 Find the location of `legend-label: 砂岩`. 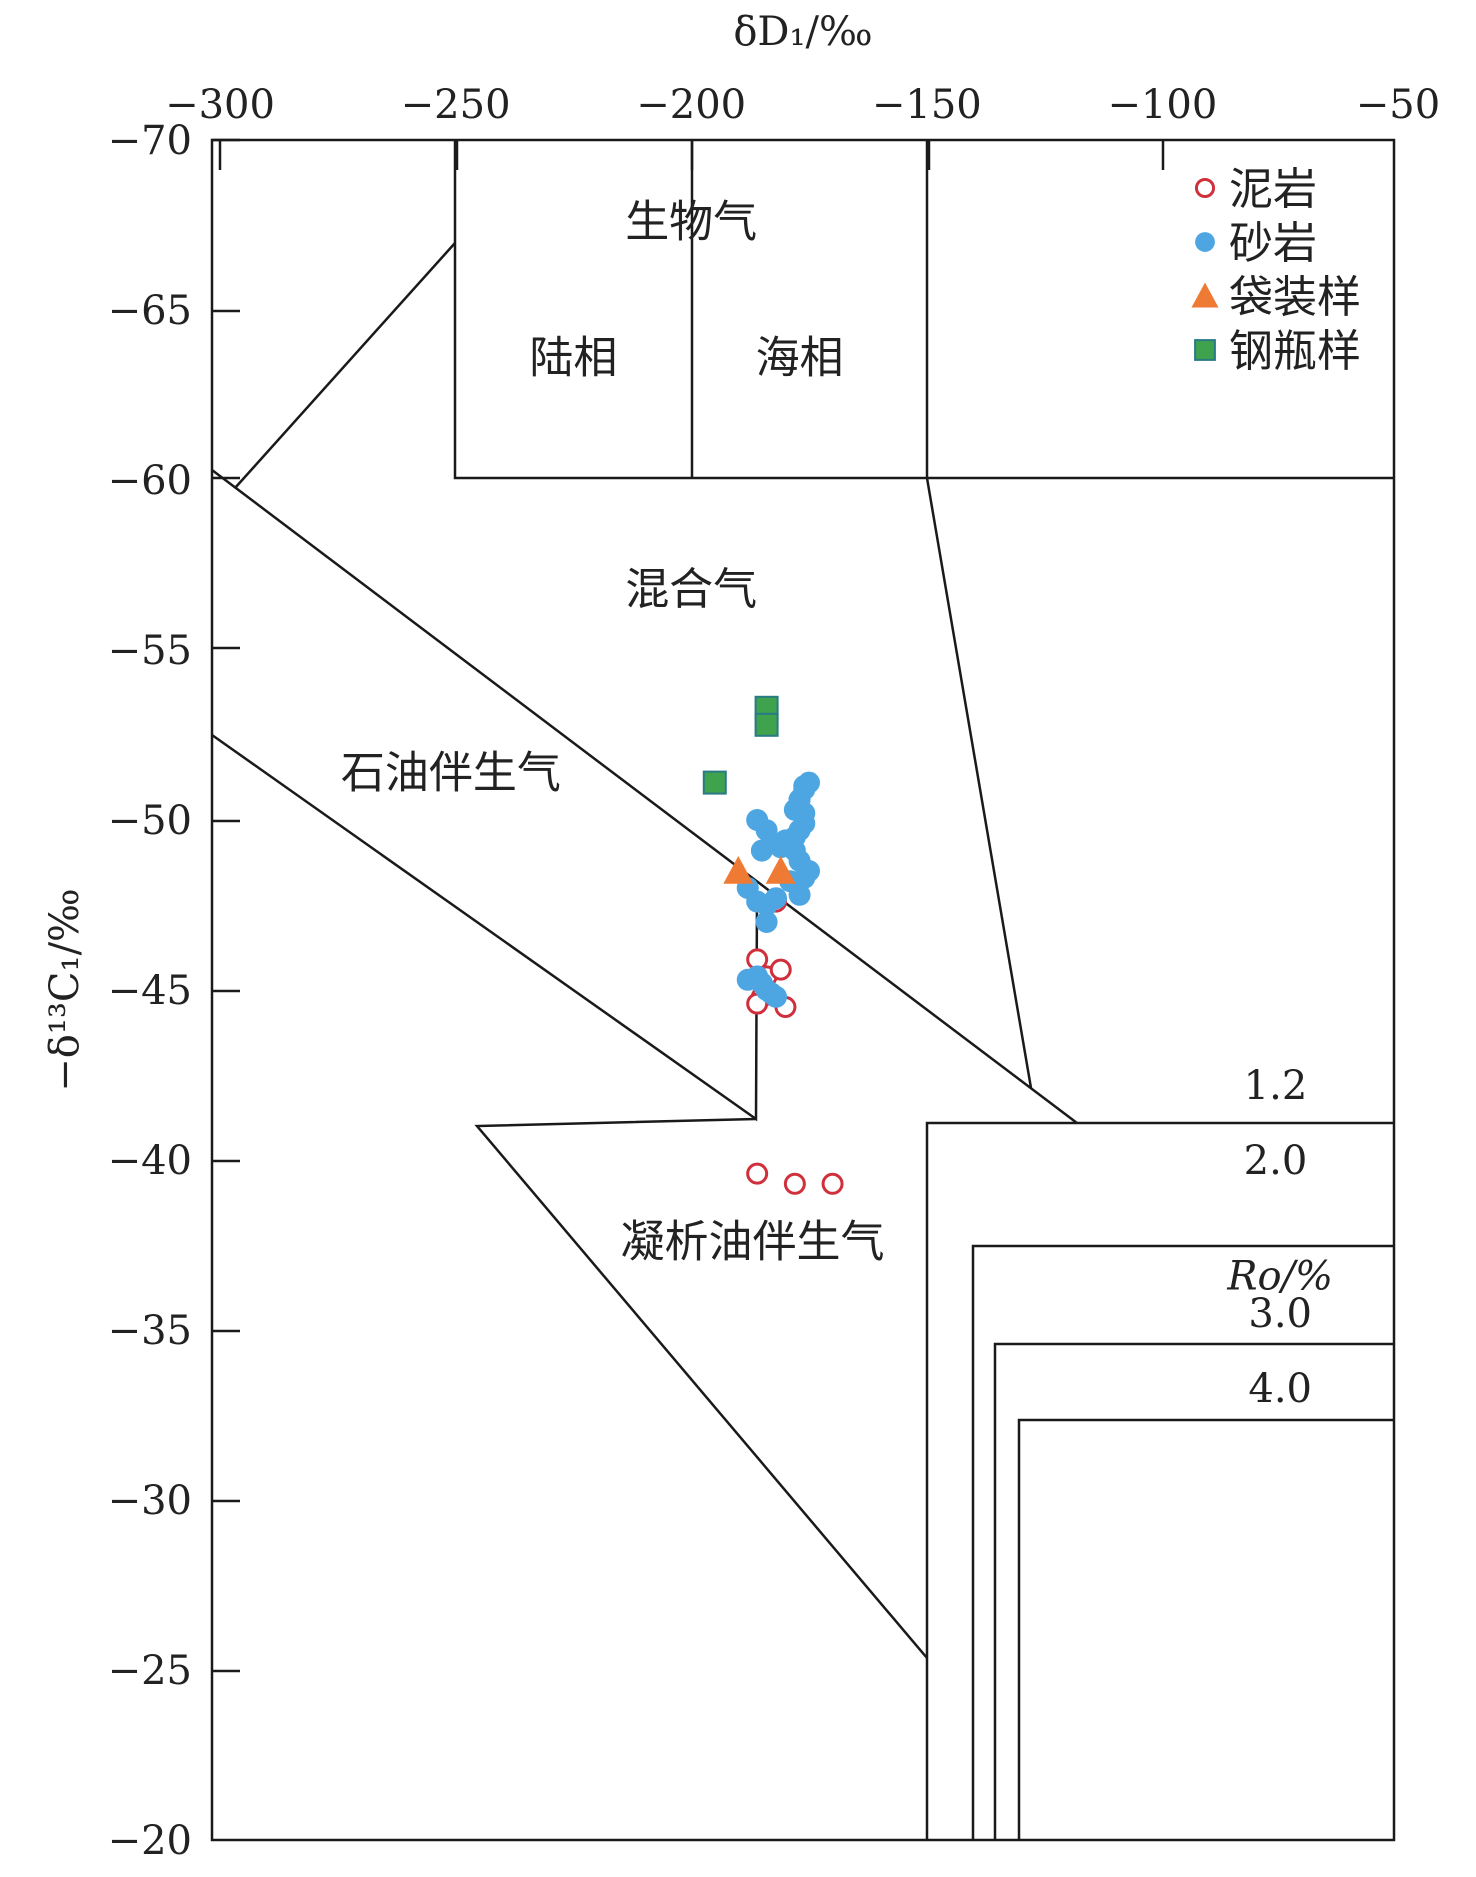

legend-label: 砂岩 is located at coordinates (1273, 243).